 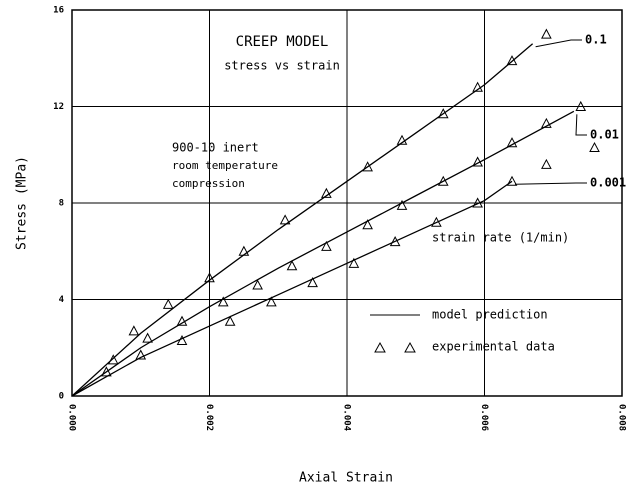 What do you see at coordinates (209, 417) in the screenshot?
I see `x-tick-label: 0.002` at bounding box center [209, 417].